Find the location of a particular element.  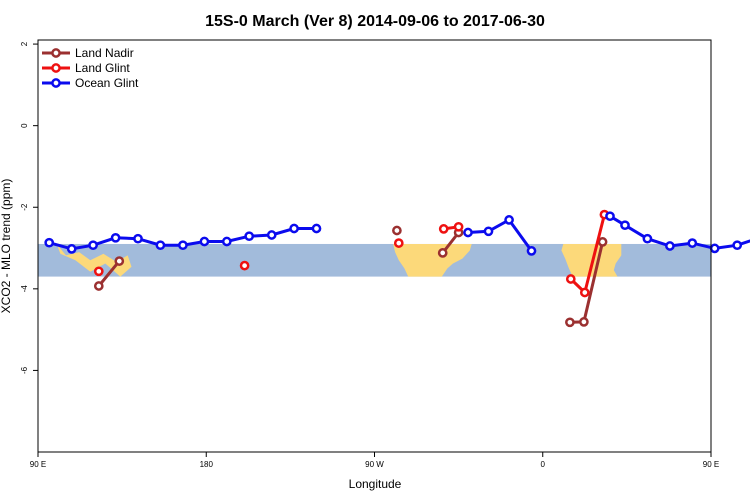

y-tick-label: -2 is located at coordinates (24, 207).